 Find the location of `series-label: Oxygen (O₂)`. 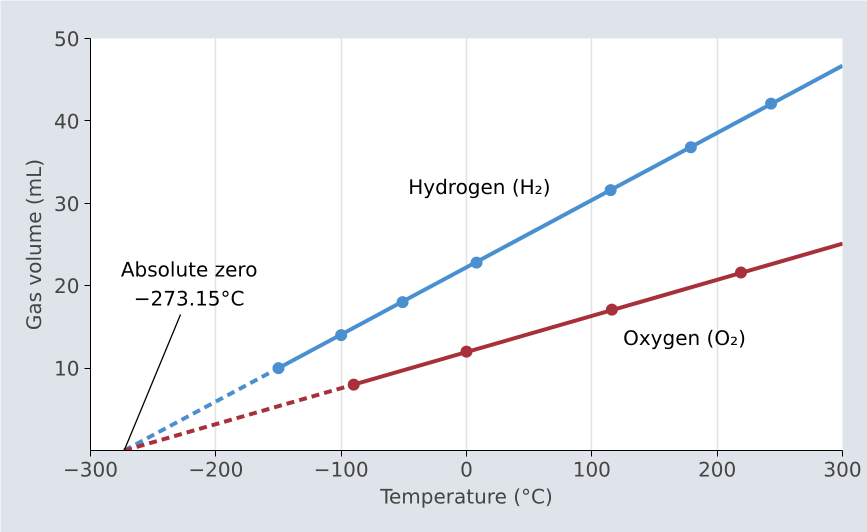

series-label: Oxygen (O₂) is located at coordinates (684, 338).